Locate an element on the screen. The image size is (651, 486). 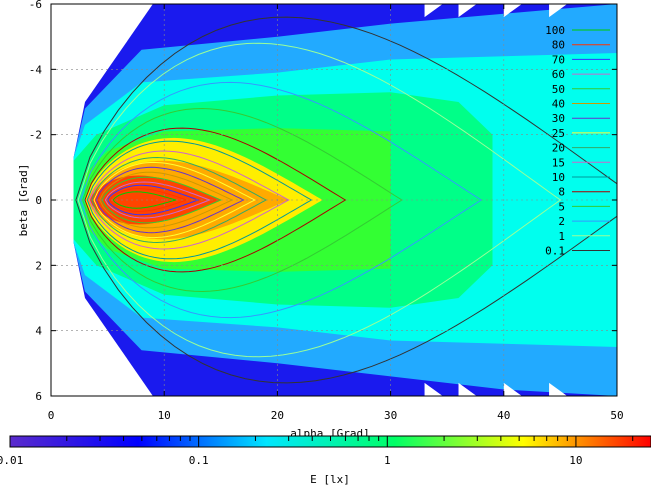
legend-label: 50 is located at coordinates (558, 89).